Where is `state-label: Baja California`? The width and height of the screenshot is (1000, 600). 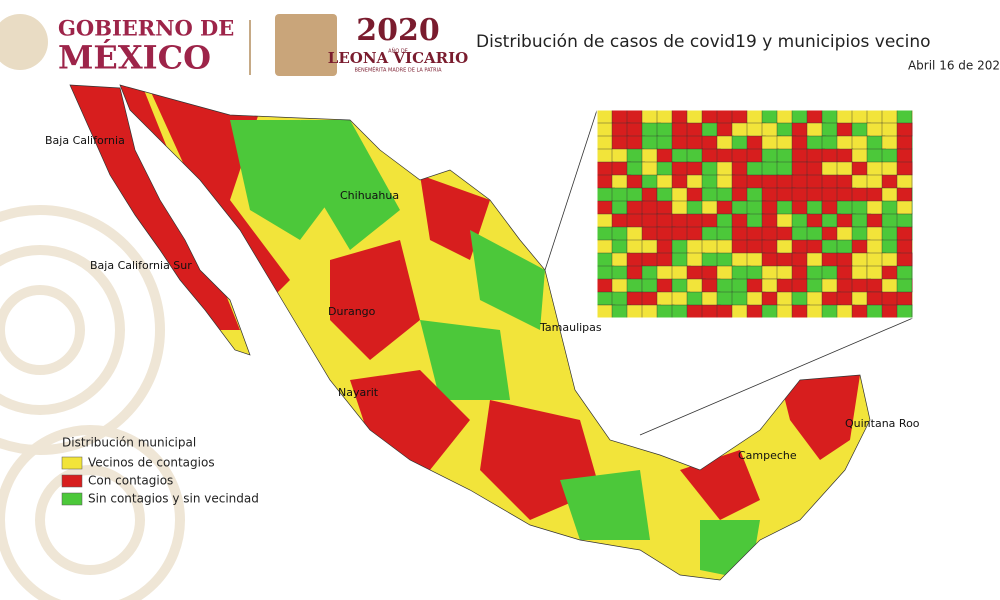
state-label: Baja California is located at coordinates (85, 140).